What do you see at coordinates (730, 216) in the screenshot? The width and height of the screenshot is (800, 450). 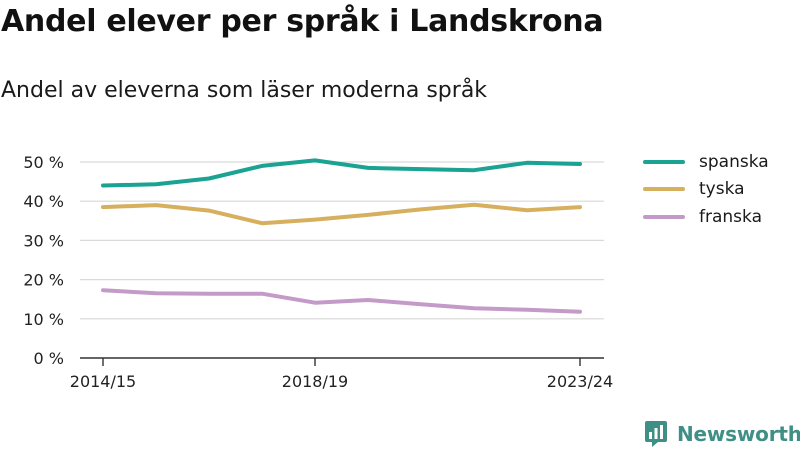 I see `legend-label: franska` at bounding box center [730, 216].